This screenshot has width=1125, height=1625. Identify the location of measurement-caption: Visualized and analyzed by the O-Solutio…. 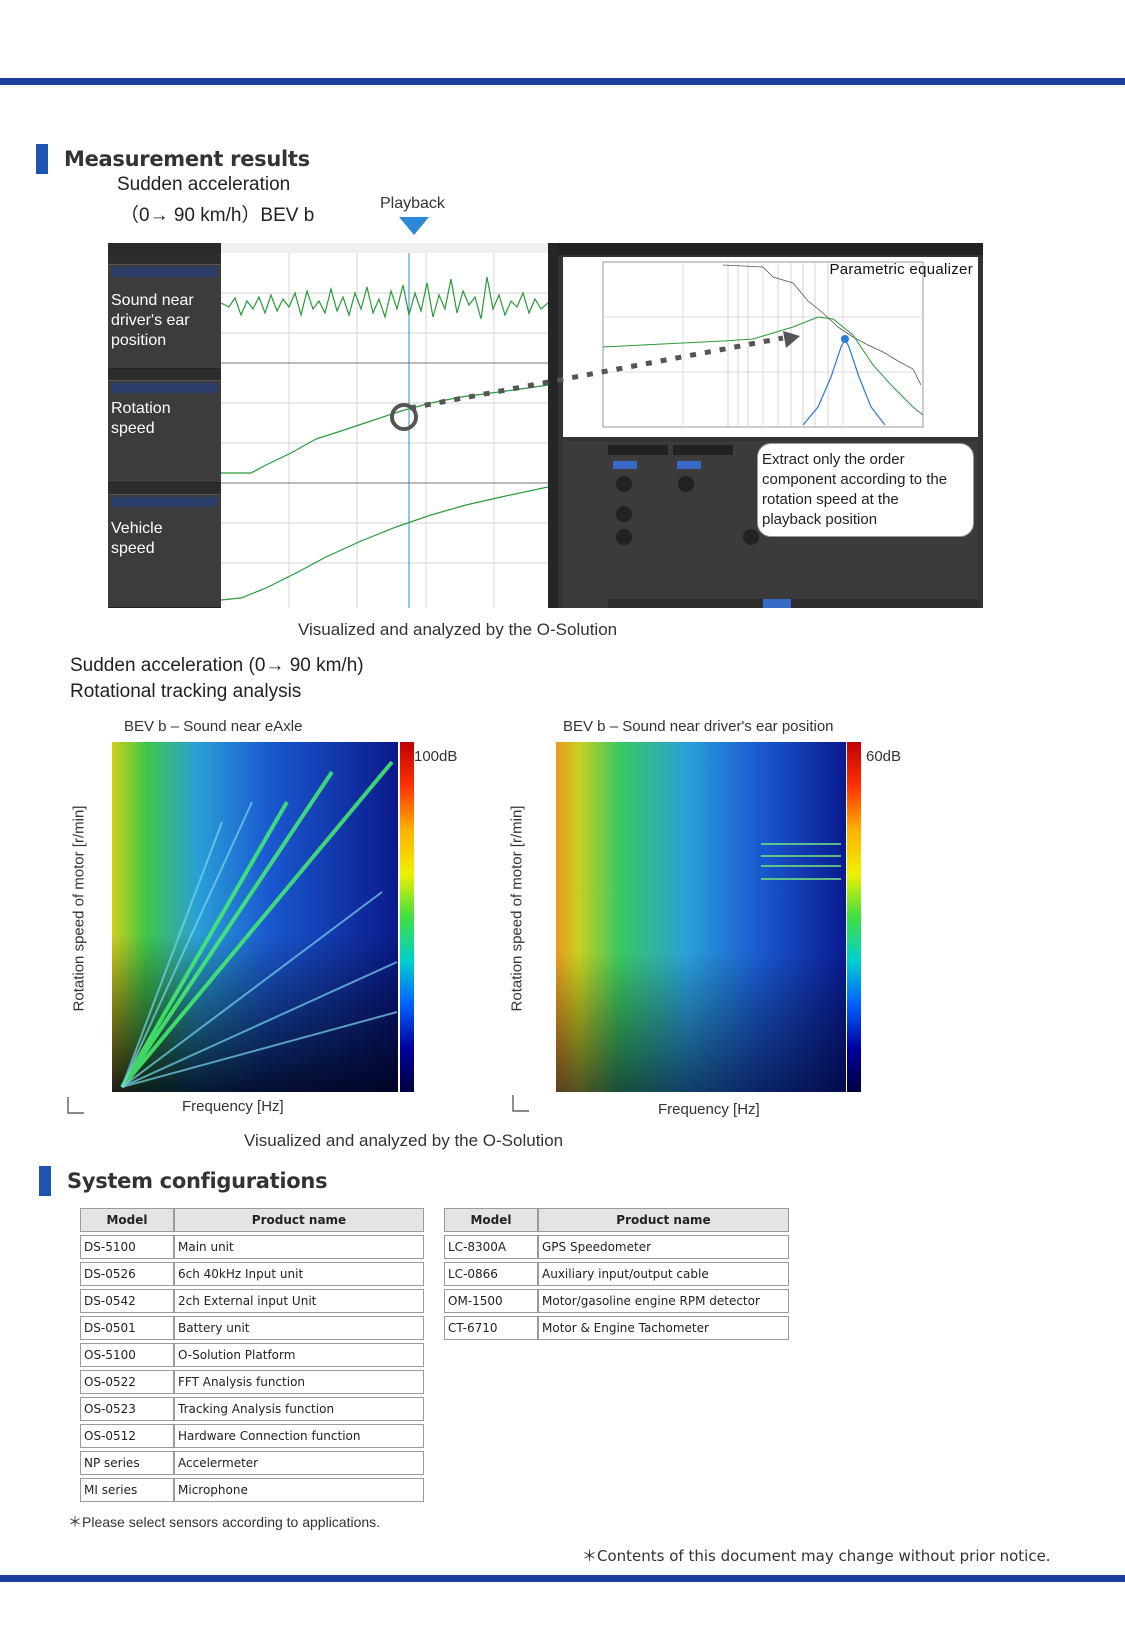
(458, 629).